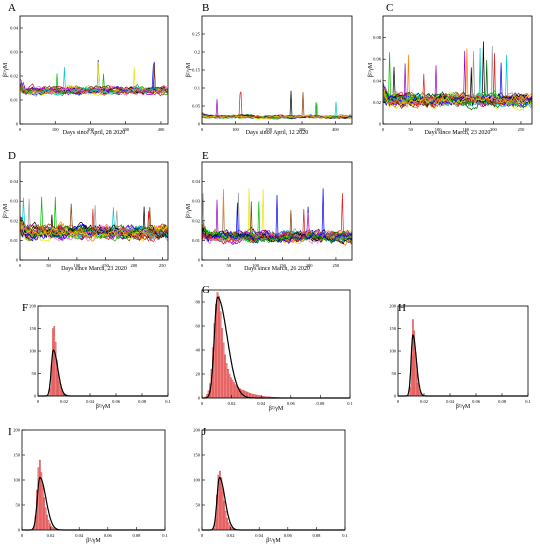 The image size is (540, 550). What do you see at coordinates (197, 88) in the screenshot?
I see `y-tick-label: 0.1` at bounding box center [197, 88].